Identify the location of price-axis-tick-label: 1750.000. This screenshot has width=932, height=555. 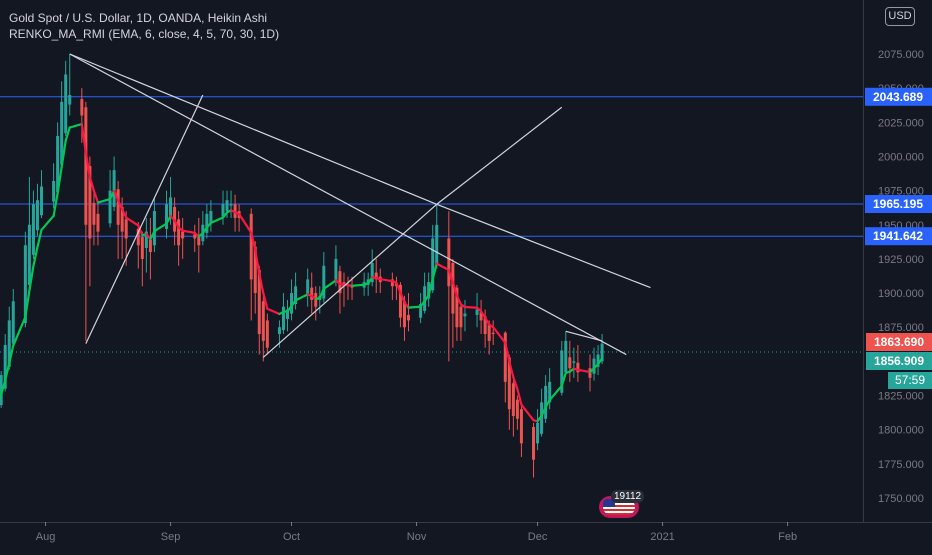
(901, 499).